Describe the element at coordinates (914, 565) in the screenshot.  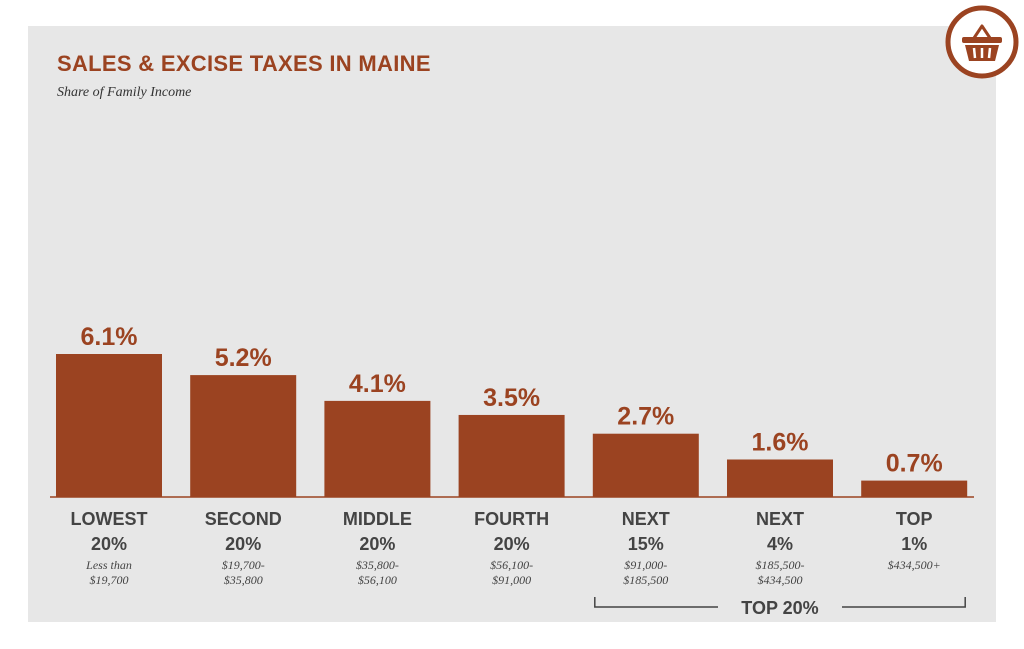
I see `income-range-label: $434,500+` at that location.